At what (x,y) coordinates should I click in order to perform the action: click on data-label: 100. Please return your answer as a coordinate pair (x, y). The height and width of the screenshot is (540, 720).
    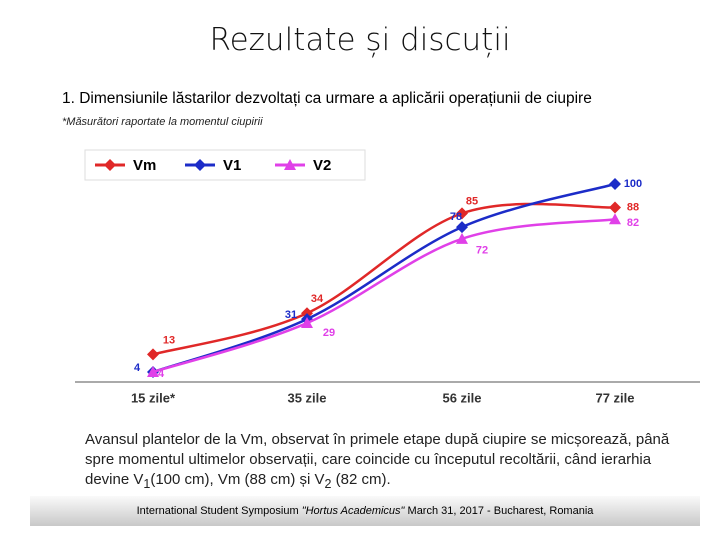
    Looking at the image, I should click on (633, 184).